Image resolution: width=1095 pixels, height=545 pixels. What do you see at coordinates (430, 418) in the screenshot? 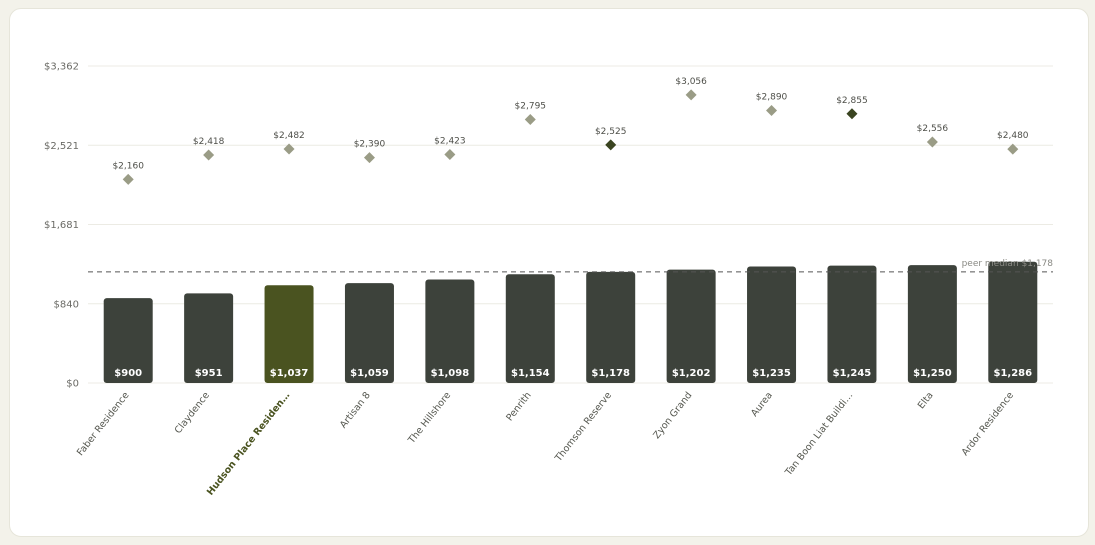
I see `x-tick-label: The Hillshore` at bounding box center [430, 418].